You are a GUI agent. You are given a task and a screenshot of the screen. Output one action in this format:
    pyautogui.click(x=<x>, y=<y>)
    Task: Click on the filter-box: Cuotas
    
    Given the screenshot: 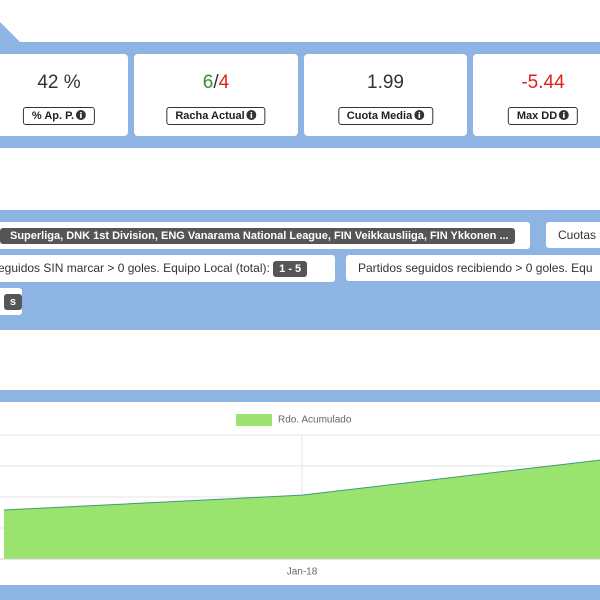 What is the action you would take?
    pyautogui.click(x=573, y=235)
    